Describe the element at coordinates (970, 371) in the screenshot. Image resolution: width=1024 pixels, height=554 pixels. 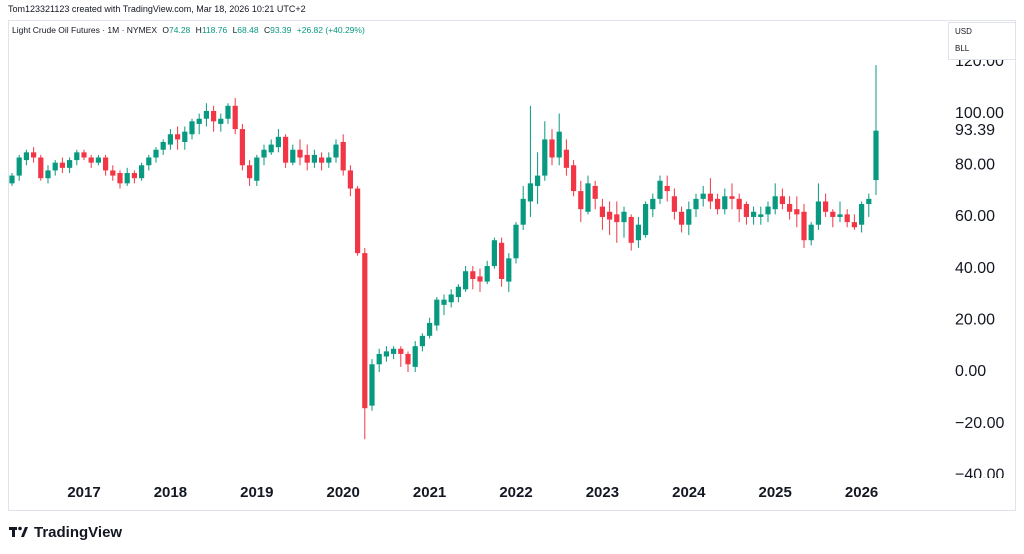
I see `y-tick-label: 0.00` at that location.